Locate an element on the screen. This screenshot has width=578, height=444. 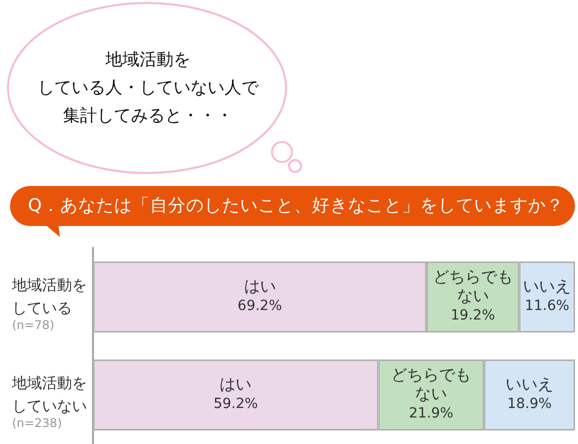
data-label: 59.2% is located at coordinates (235, 404).